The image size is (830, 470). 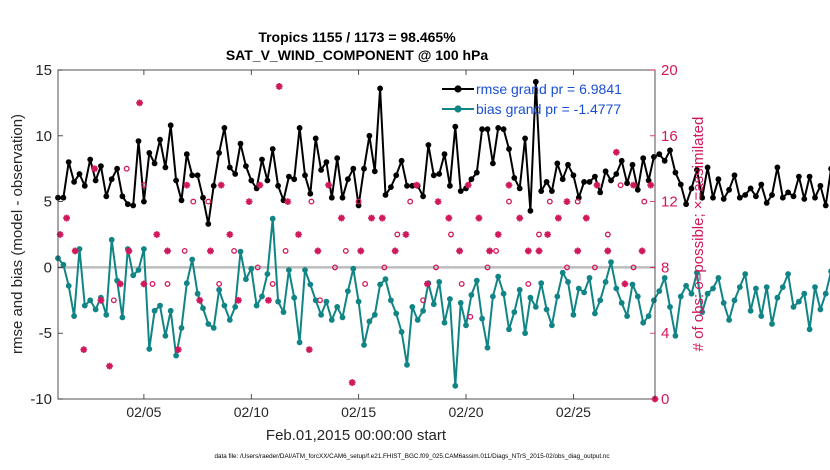 I want to click on y-tick-label-1: -5, so click(x=45, y=333).